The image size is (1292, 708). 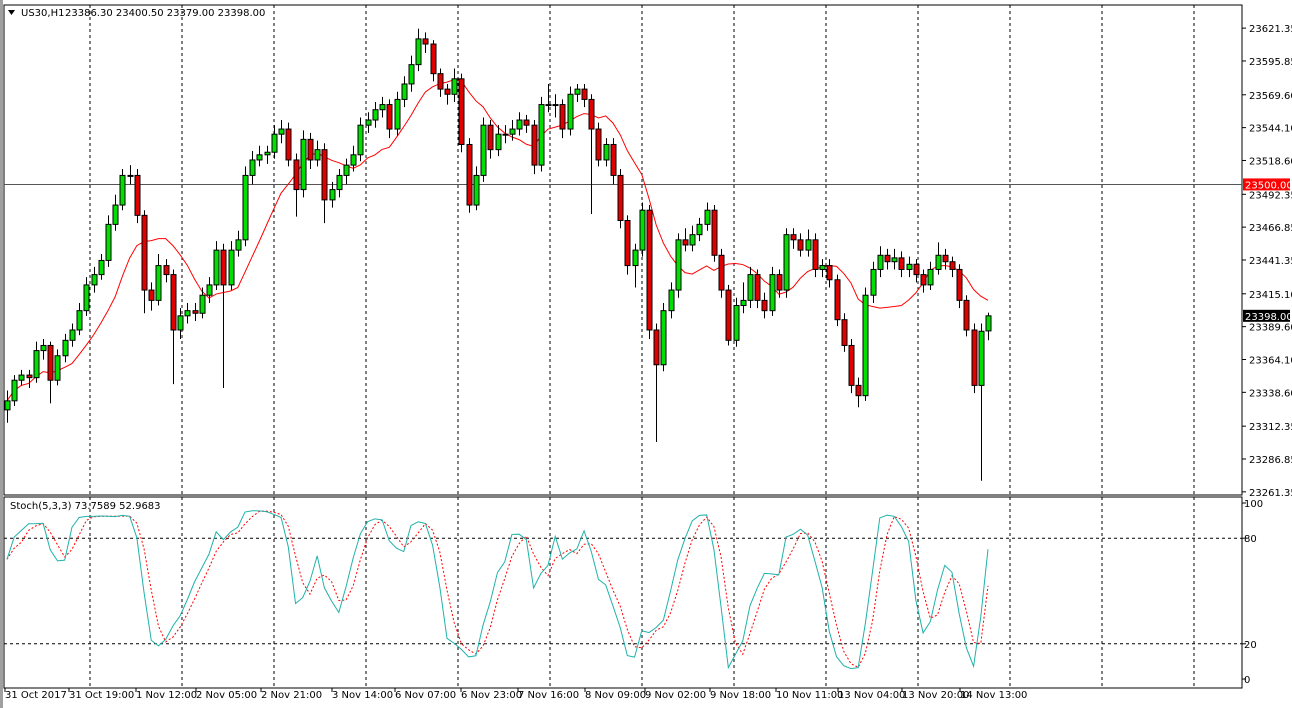 What do you see at coordinates (226, 695) in the screenshot?
I see `time-tick-label: 2 Nov 05:00` at bounding box center [226, 695].